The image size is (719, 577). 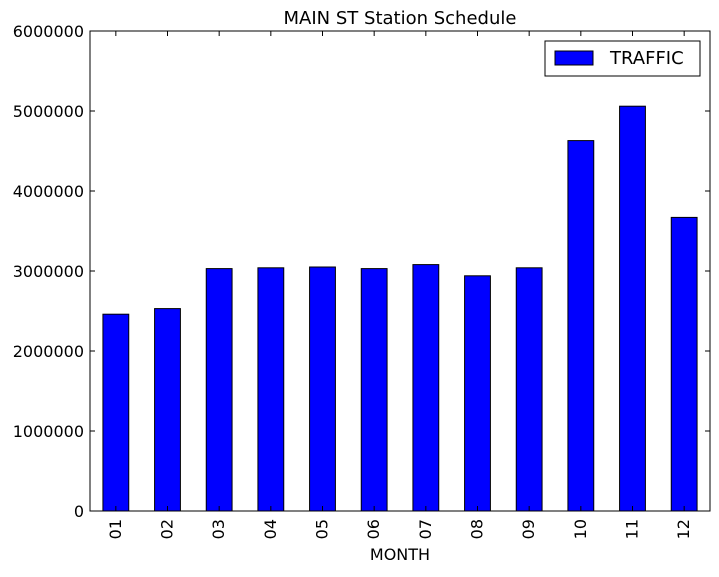 I want to click on x-axis-label: MONTH, so click(x=400, y=554).